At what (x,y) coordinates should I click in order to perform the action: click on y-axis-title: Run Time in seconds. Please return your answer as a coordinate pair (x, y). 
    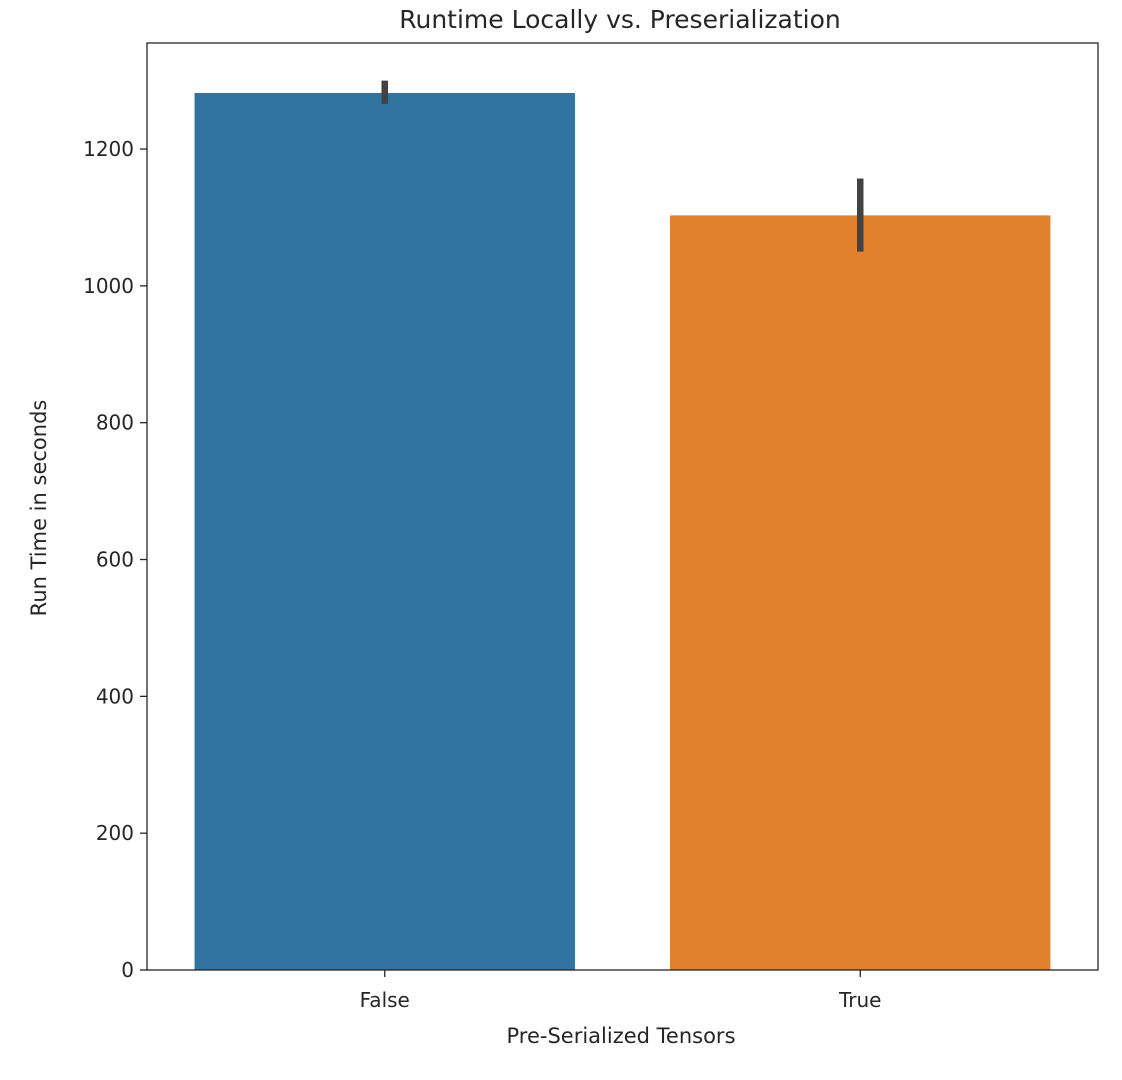
    Looking at the image, I should click on (39, 508).